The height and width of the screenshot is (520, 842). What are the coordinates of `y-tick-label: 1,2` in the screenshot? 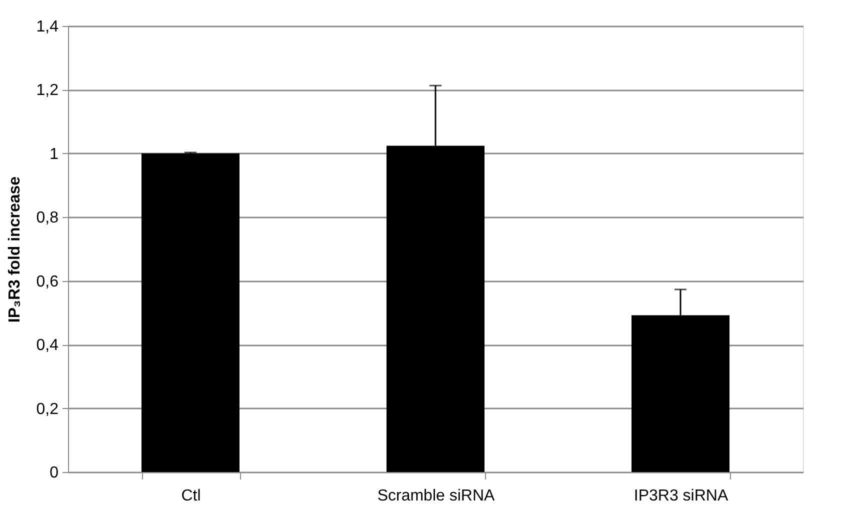 It's located at (47, 91).